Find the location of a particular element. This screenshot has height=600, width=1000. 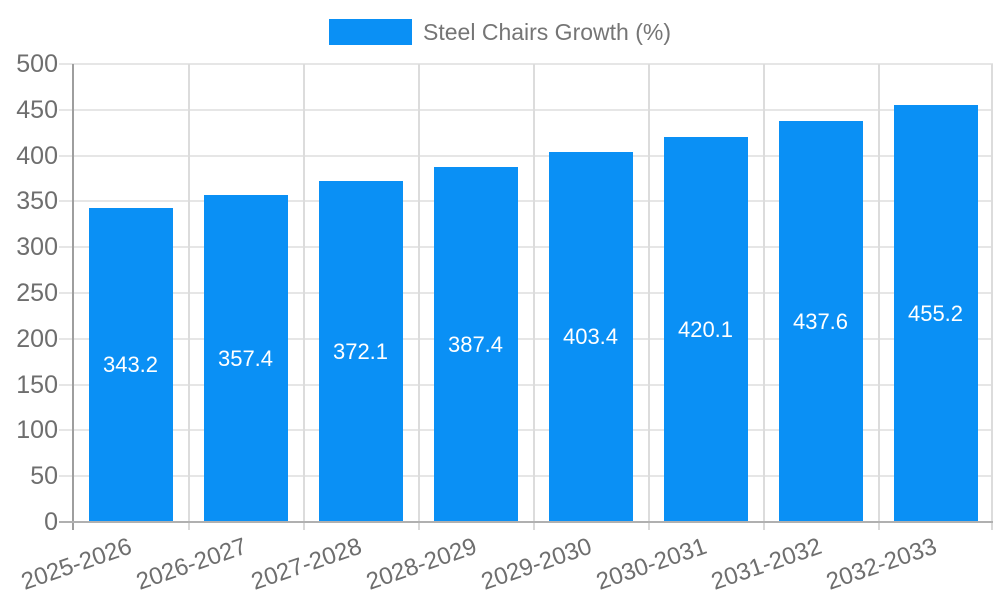

bar: 403.4 is located at coordinates (590, 337).